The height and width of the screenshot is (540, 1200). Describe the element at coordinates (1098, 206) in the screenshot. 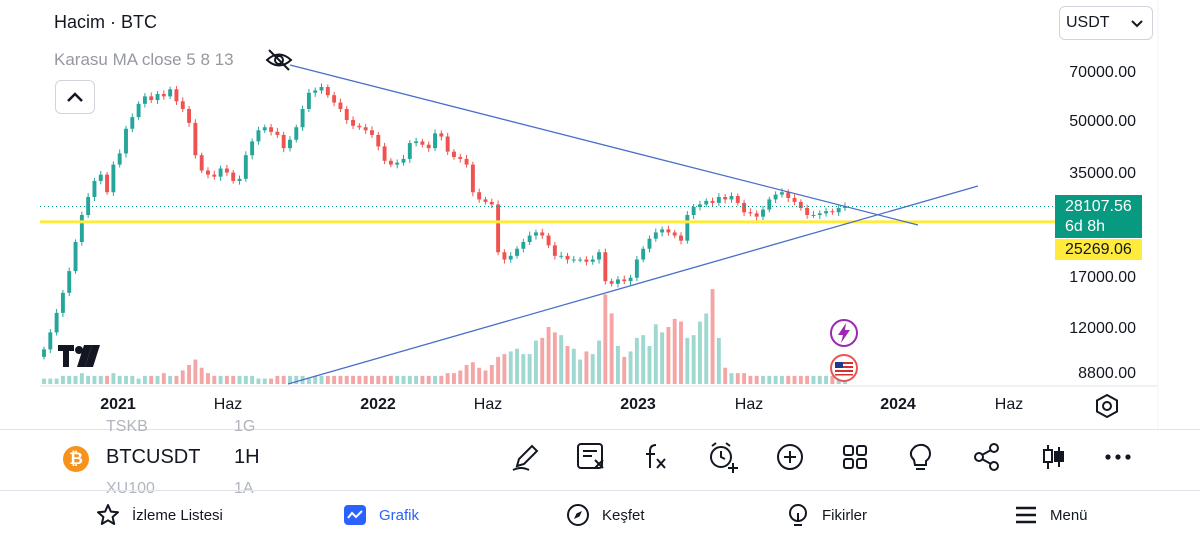

I see `last-price-value: 28107.56` at that location.